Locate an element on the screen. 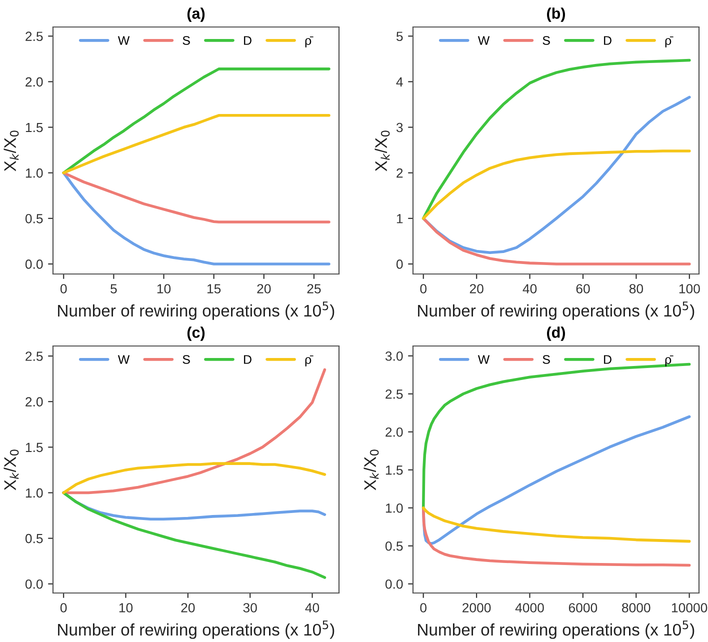  x-tick-label: 10000 is located at coordinates (690, 607).